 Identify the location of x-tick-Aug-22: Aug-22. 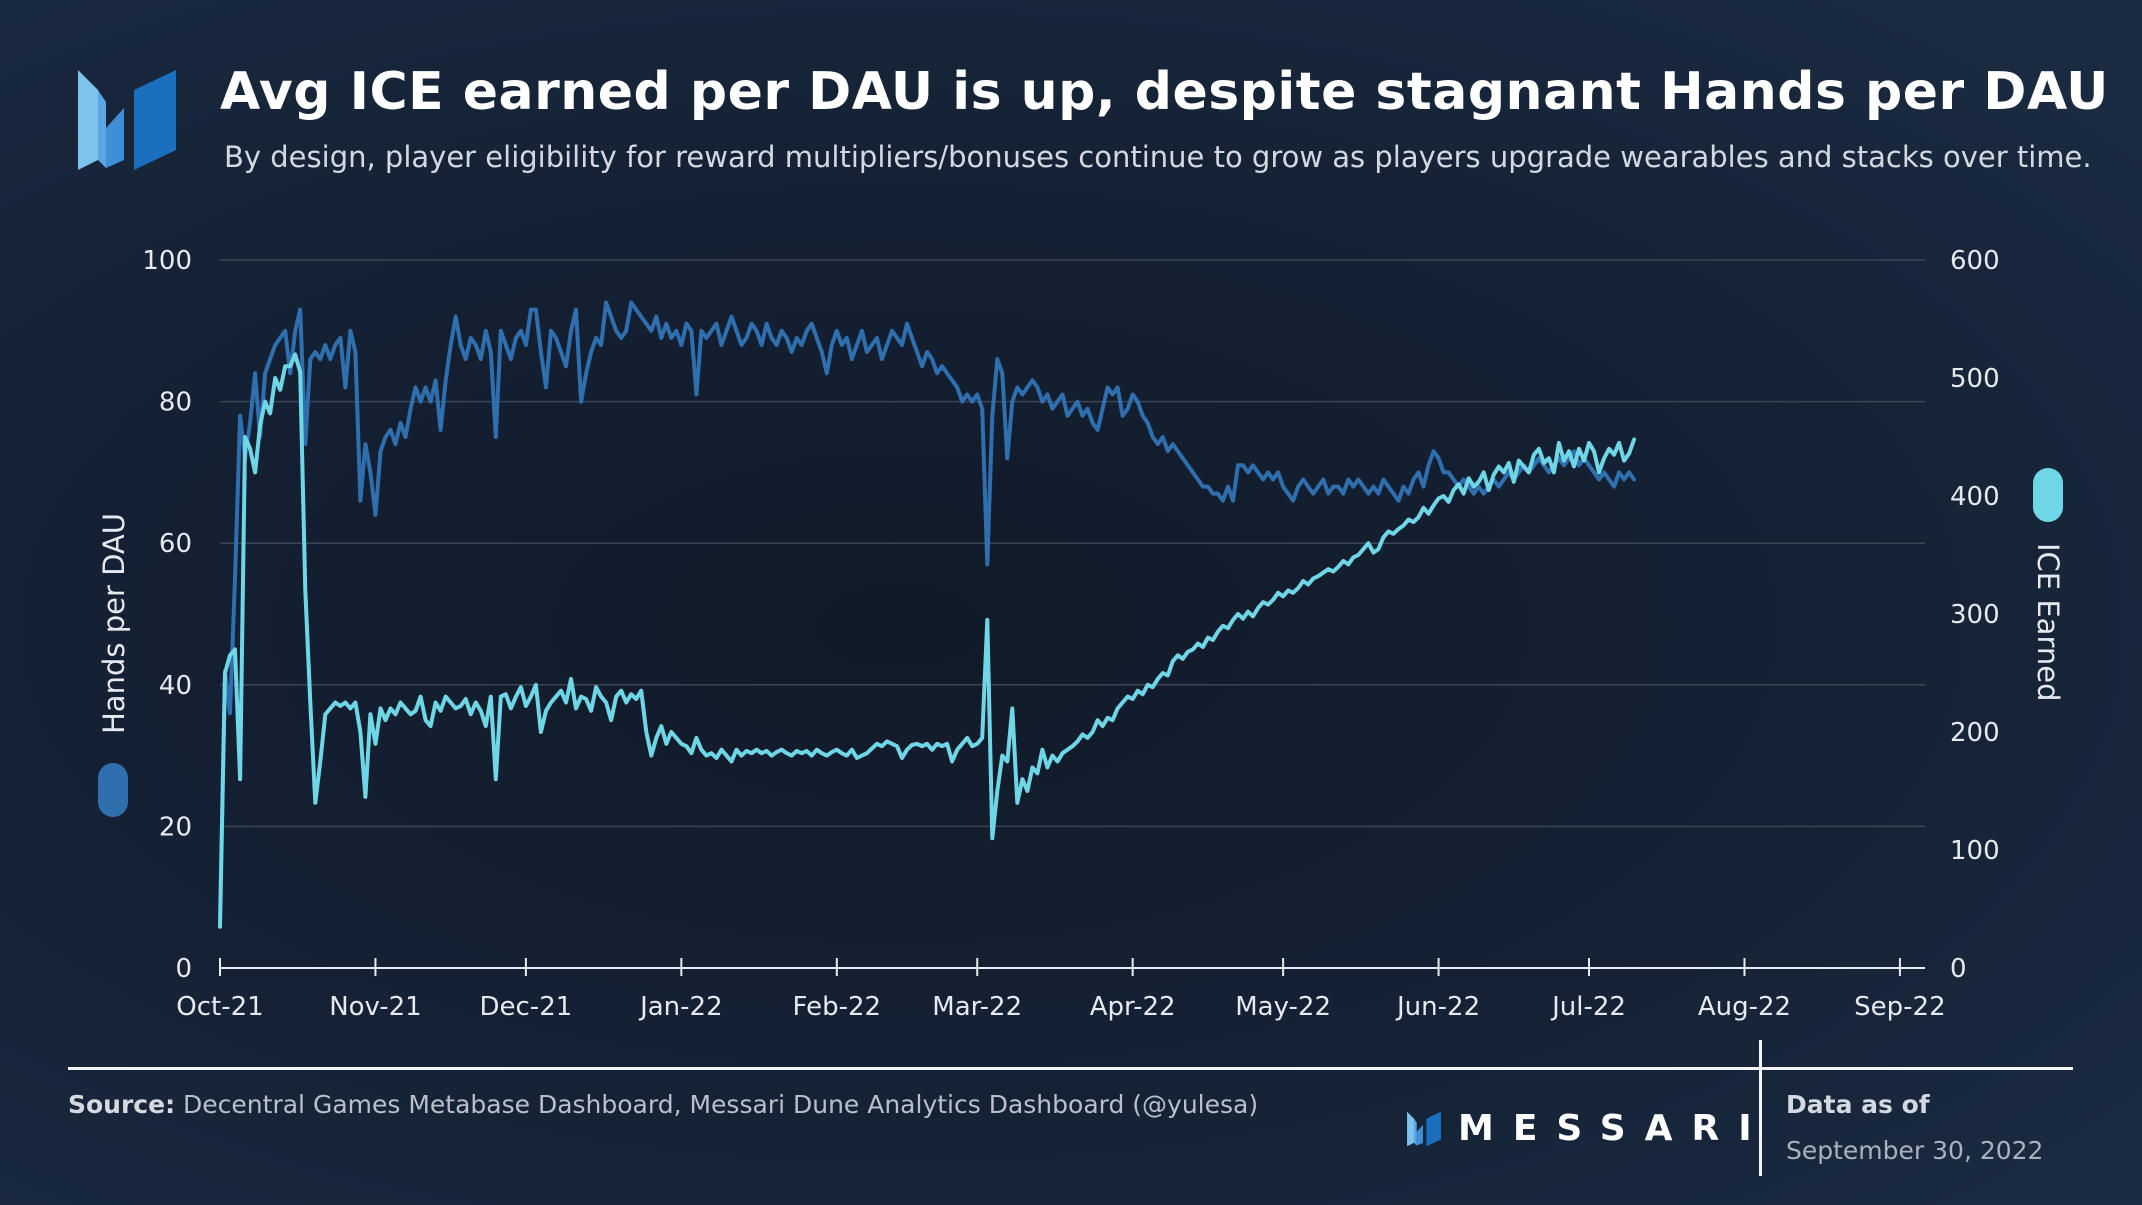
(1744, 1007).